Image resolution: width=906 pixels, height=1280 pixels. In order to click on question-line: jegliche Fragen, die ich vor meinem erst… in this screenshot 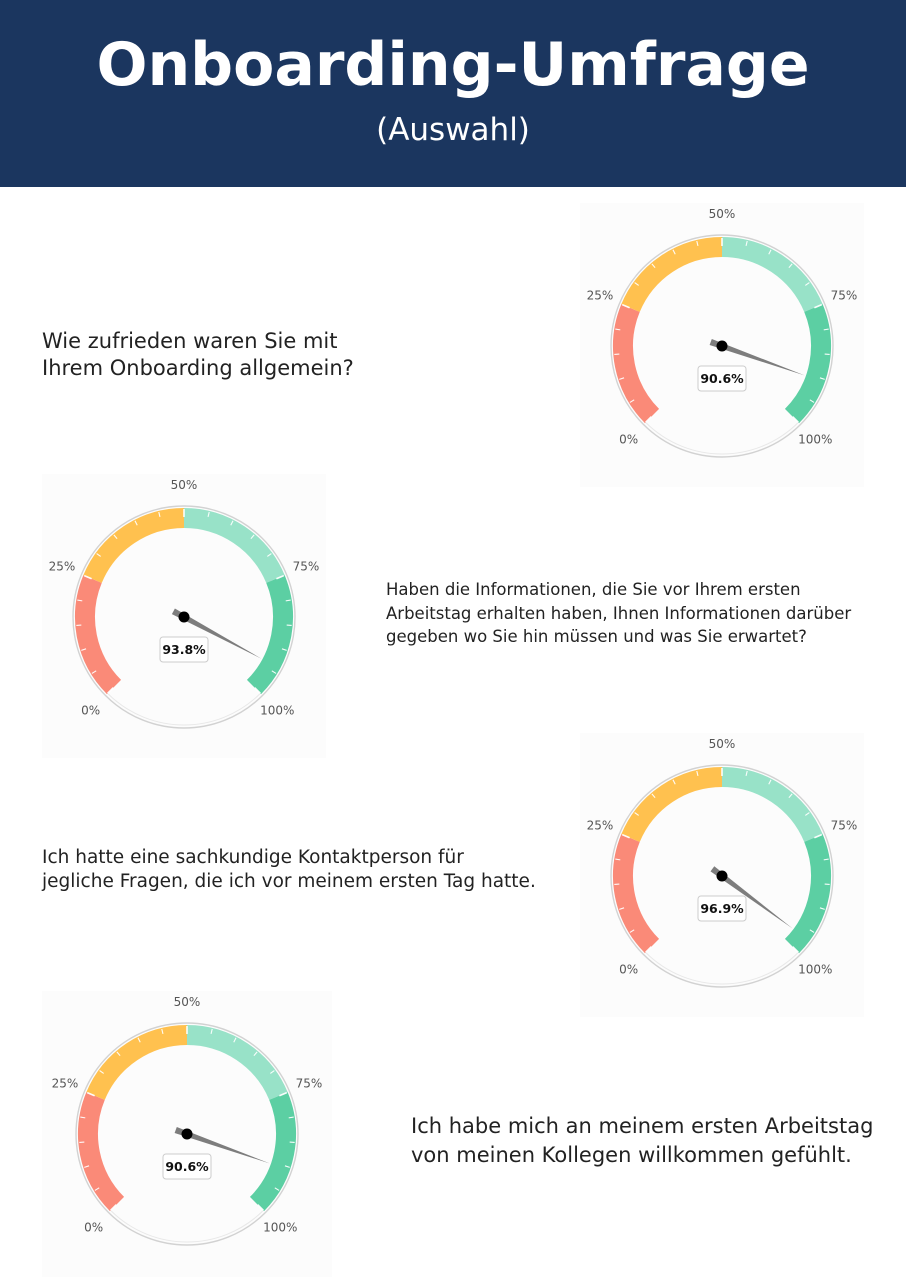, I will do `click(289, 882)`.